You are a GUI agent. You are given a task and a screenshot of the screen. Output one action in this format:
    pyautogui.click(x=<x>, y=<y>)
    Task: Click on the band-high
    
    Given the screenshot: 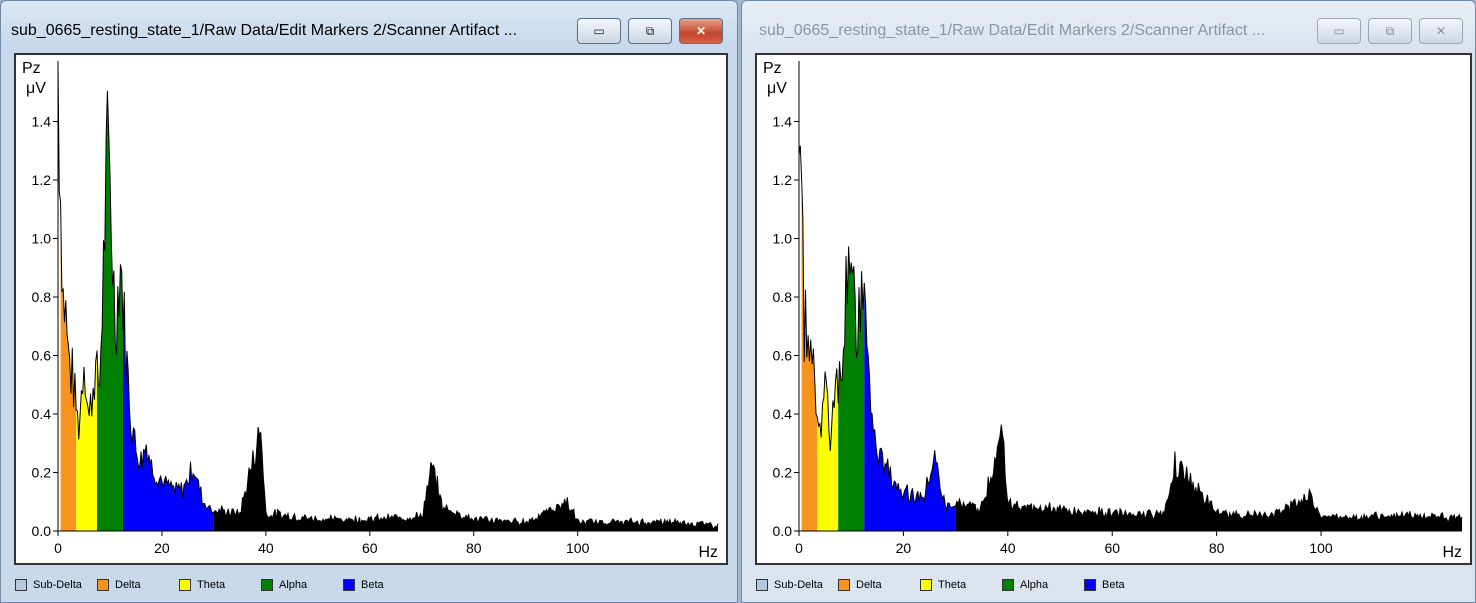 What is the action you would take?
    pyautogui.click(x=1209, y=477)
    